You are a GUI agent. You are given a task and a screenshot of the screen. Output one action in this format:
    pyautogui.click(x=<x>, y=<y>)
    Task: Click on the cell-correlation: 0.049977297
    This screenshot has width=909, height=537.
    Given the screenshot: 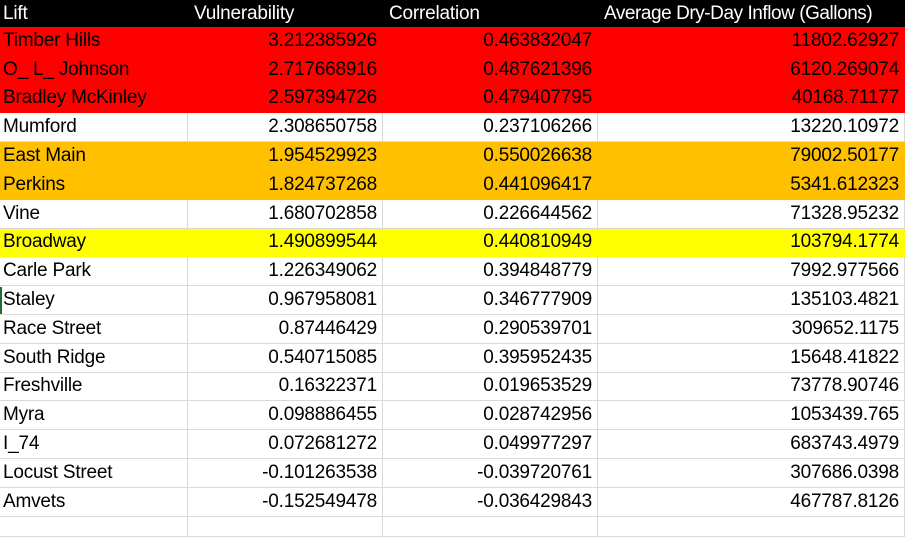 What is the action you would take?
    pyautogui.click(x=490, y=444)
    